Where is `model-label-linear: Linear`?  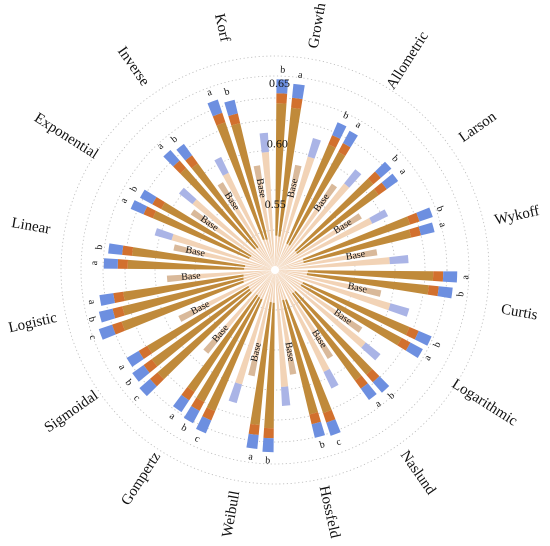 model-label-linear: Linear is located at coordinates (30, 226).